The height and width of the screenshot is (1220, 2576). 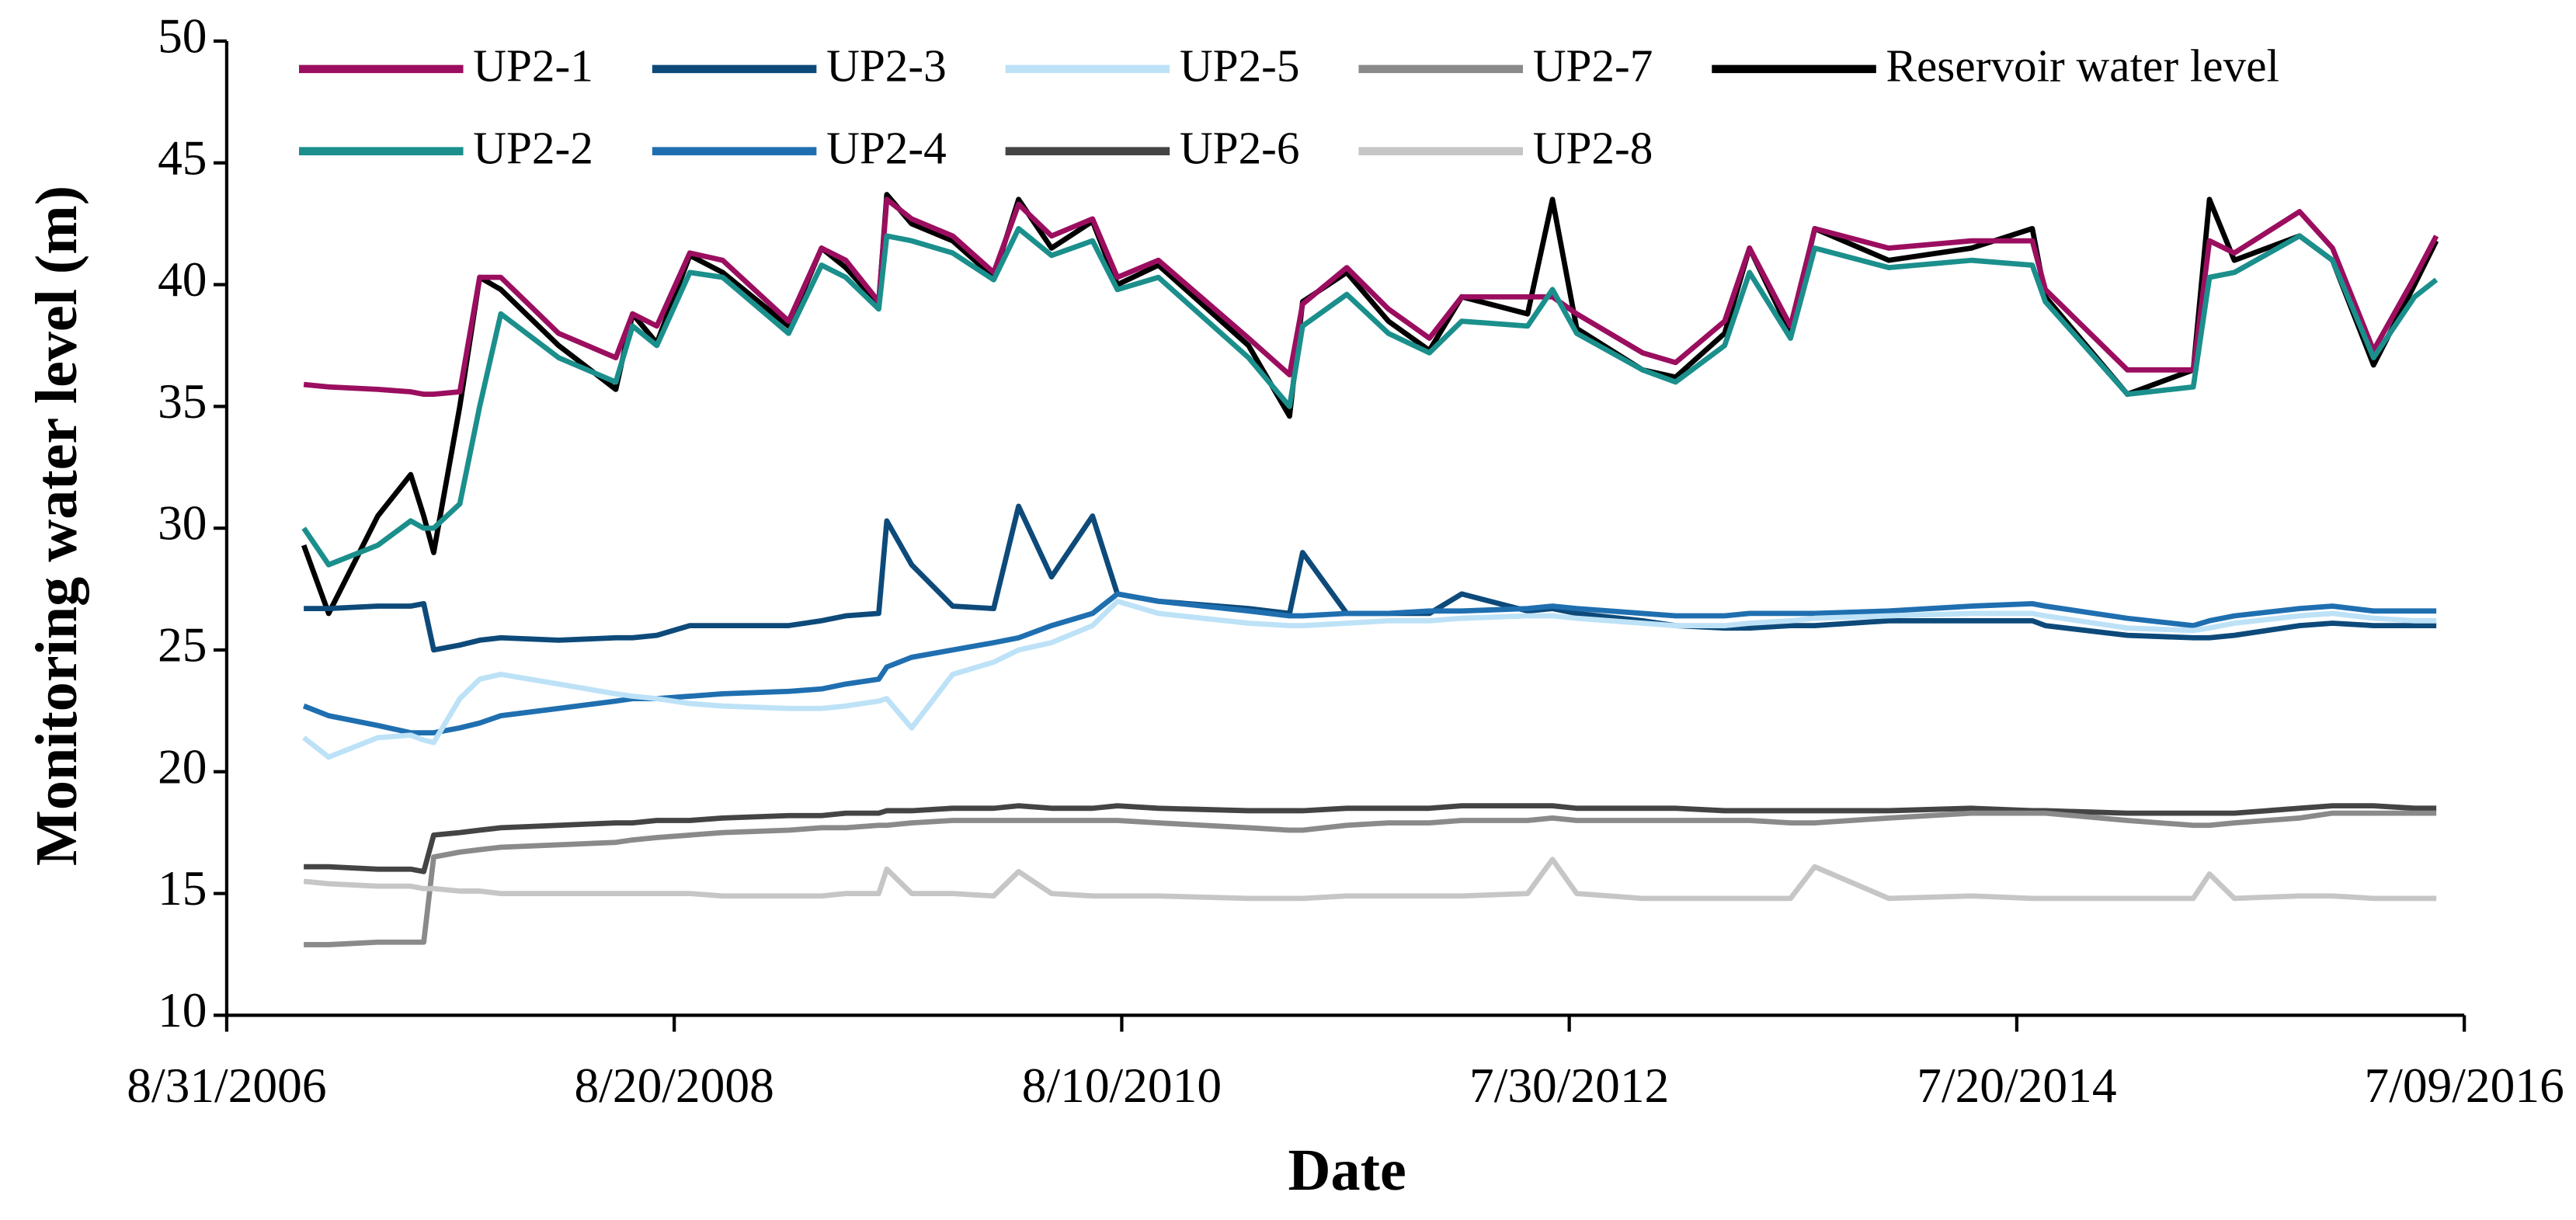 I want to click on legend-label: UP2-2, so click(x=533, y=147).